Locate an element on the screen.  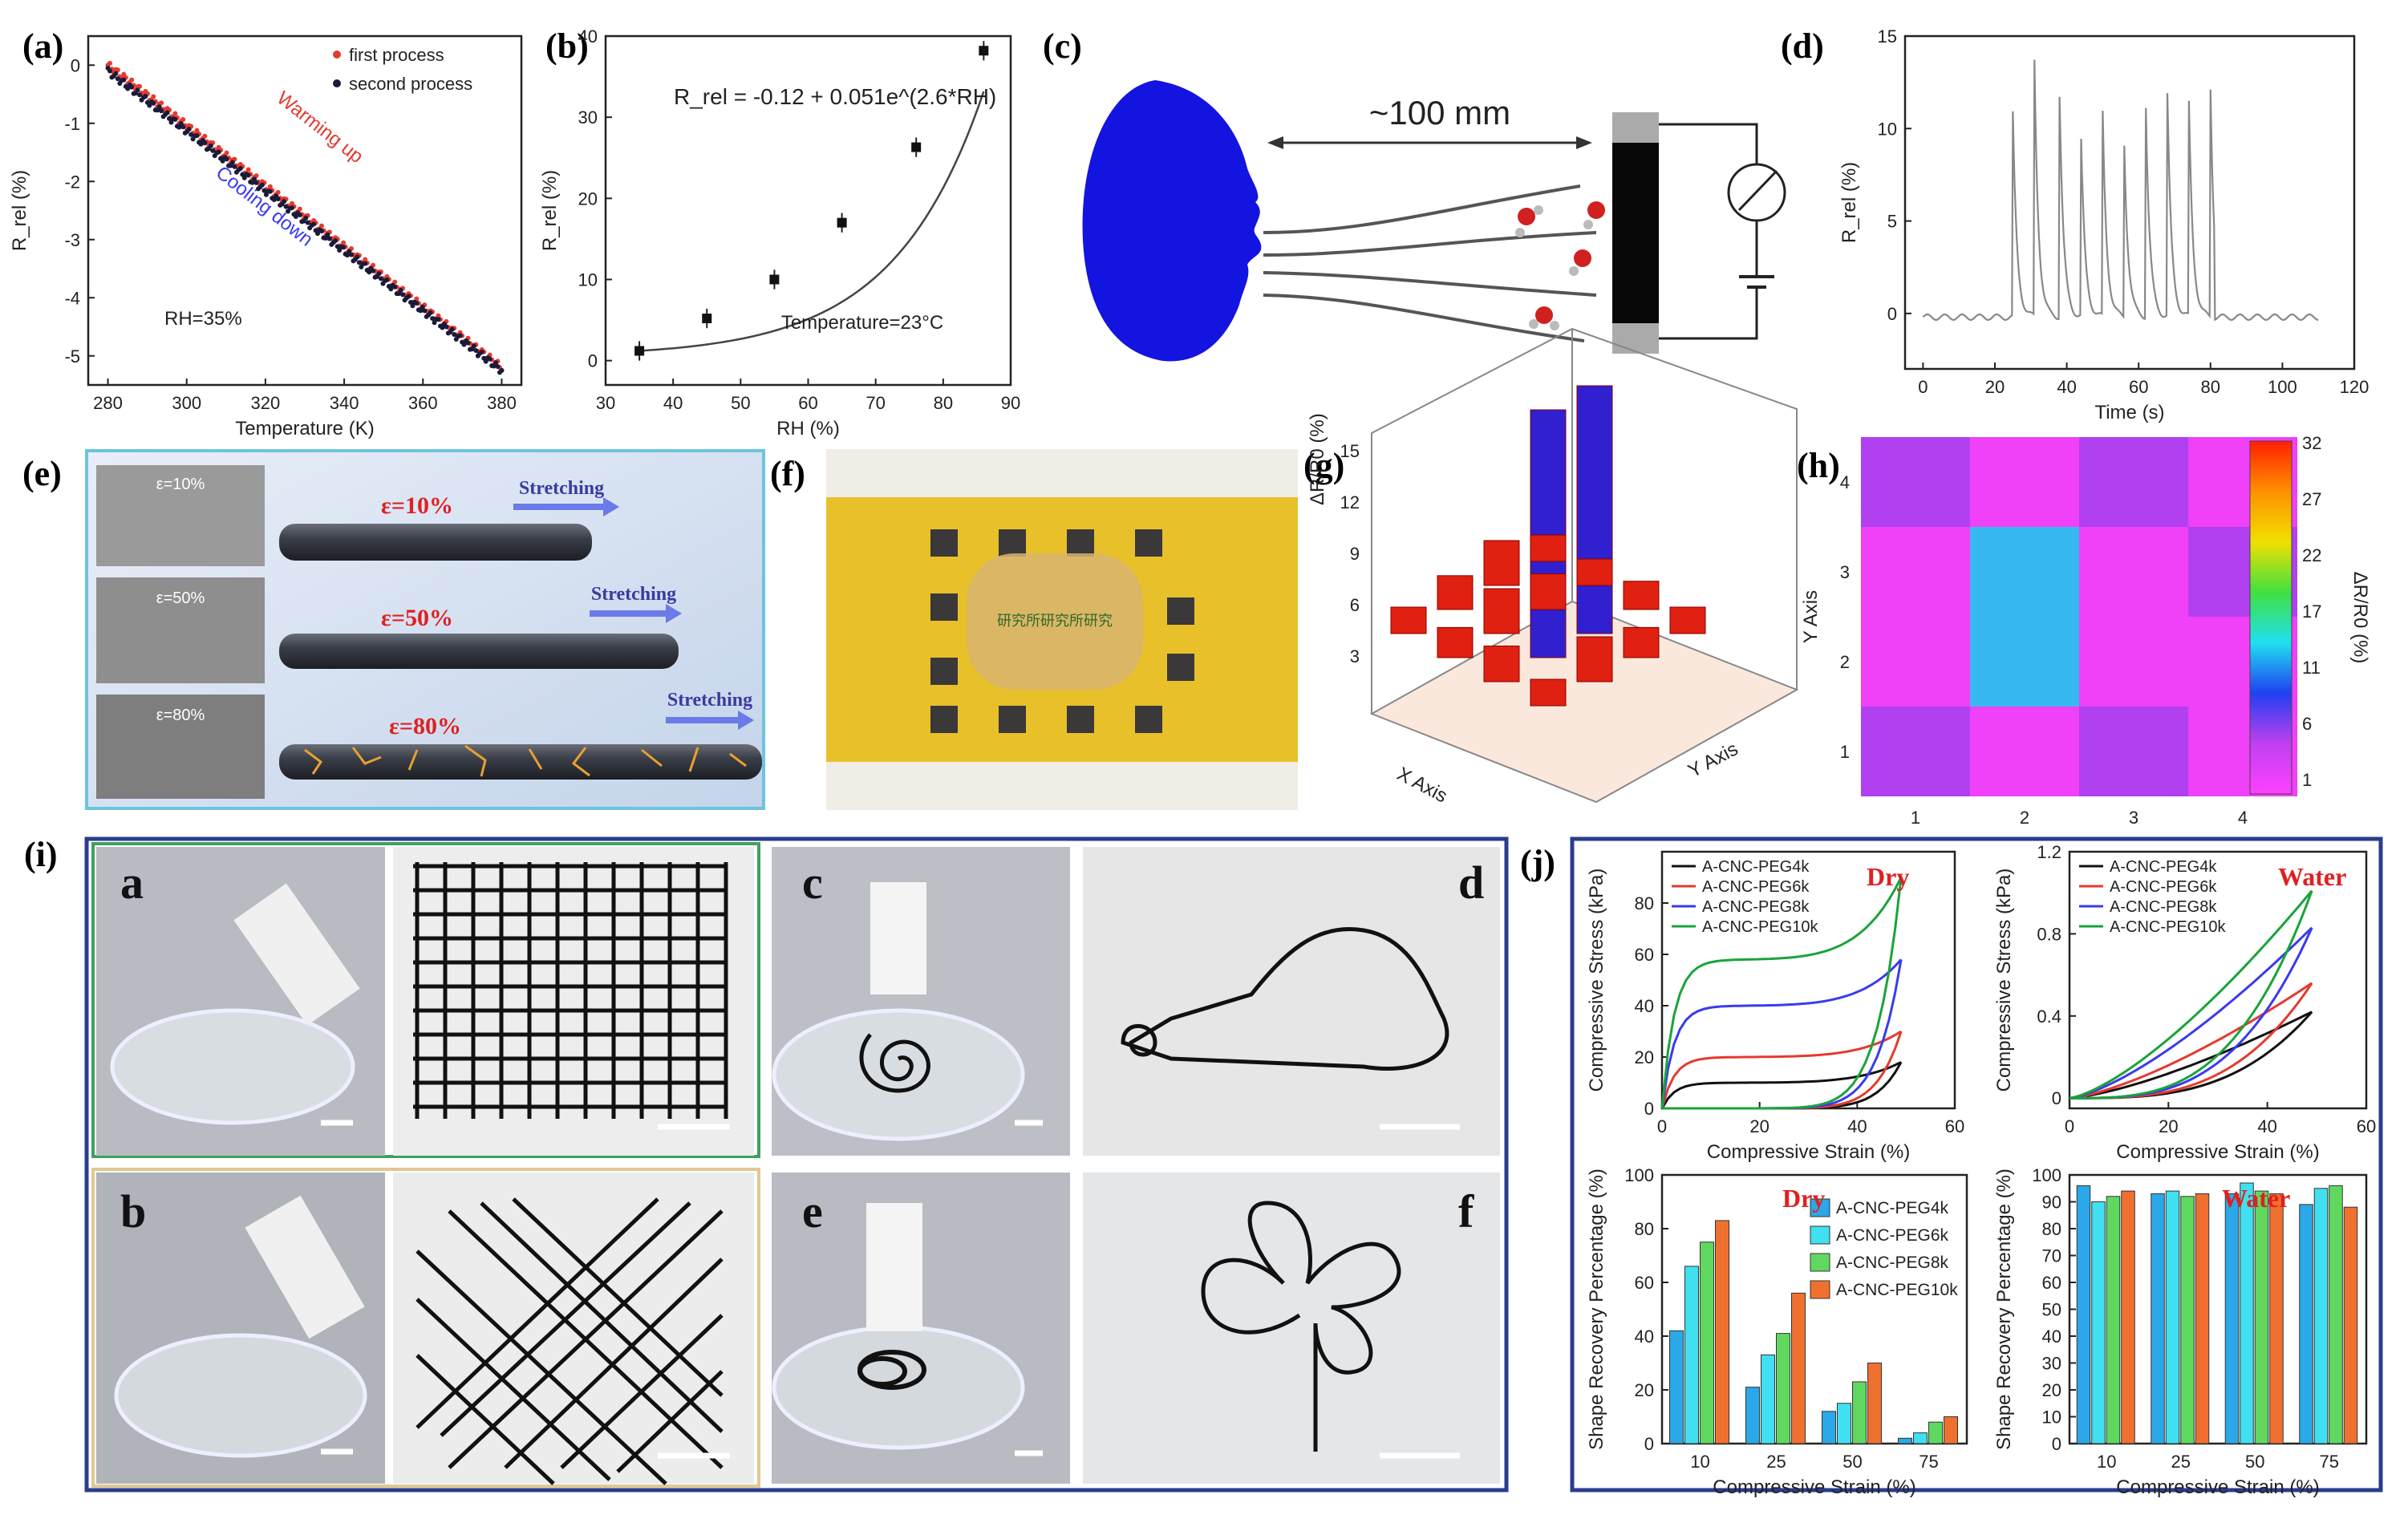
y-axis-label: Shape Recovery Percentage (%) is located at coordinates (1596, 1310).